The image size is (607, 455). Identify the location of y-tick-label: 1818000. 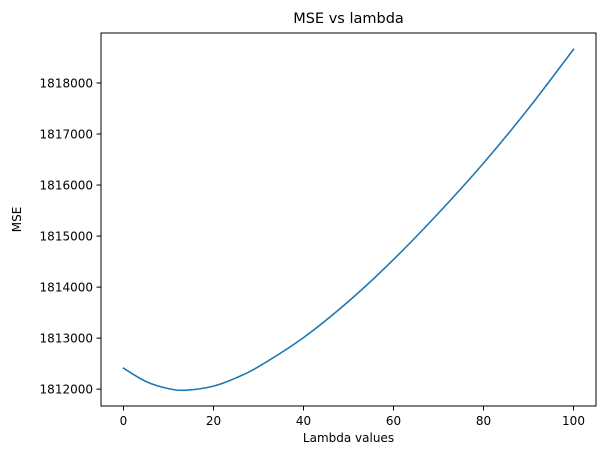
(66, 84).